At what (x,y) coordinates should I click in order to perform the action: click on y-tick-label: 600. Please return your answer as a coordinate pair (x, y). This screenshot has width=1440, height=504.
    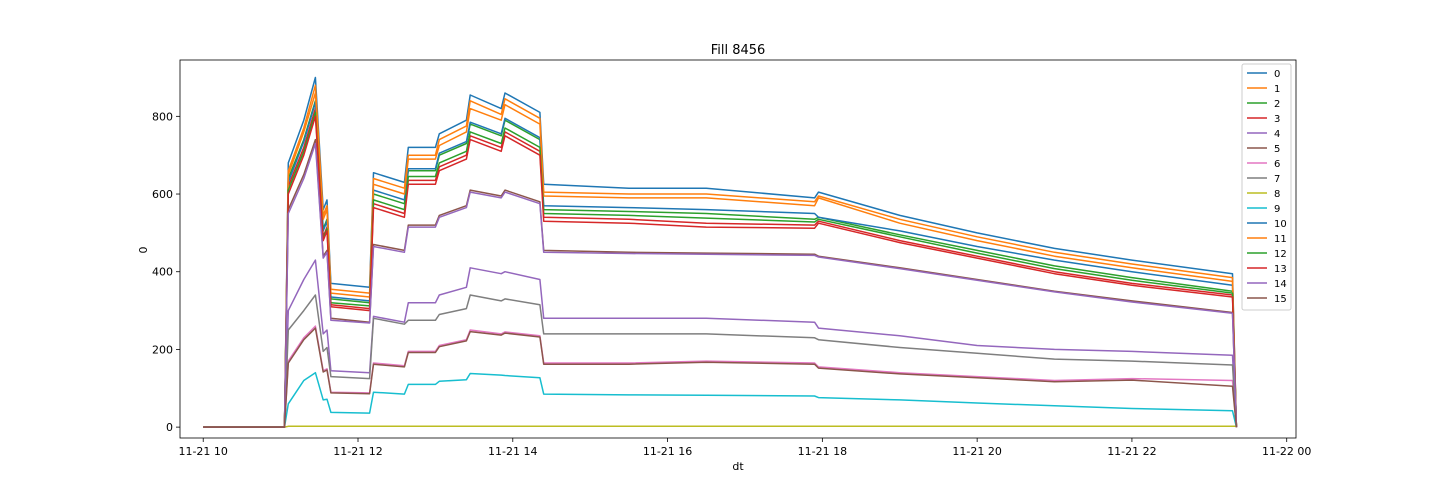
    Looking at the image, I should click on (162, 194).